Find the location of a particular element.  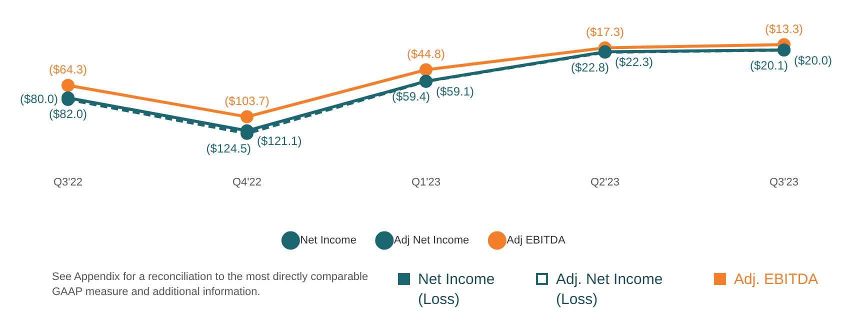

data-label: ($64.3) is located at coordinates (68, 69).